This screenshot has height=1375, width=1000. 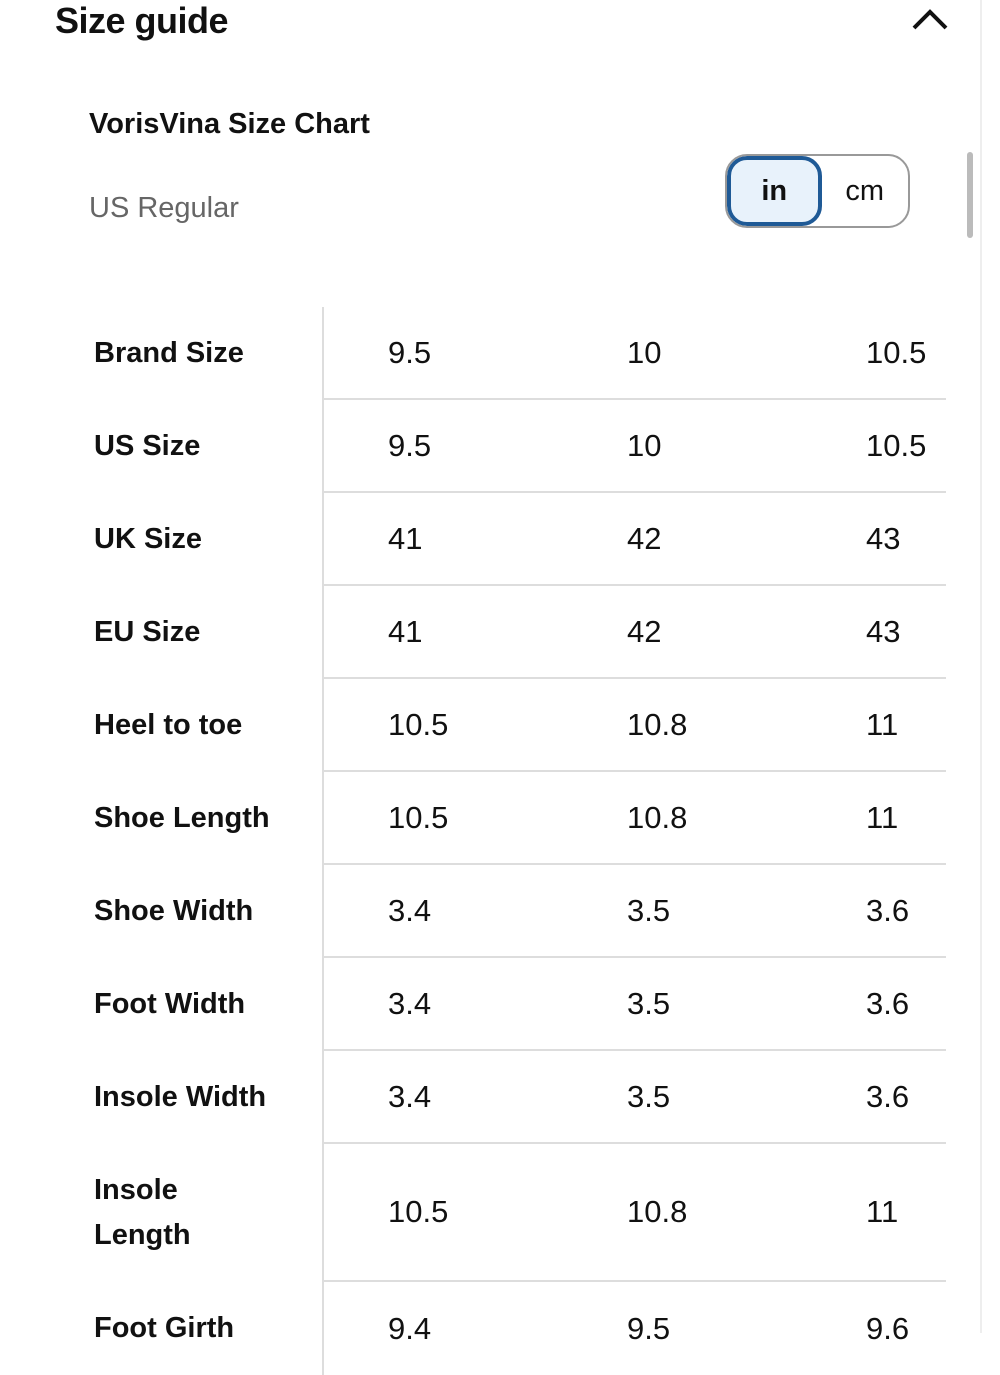 What do you see at coordinates (169, 353) in the screenshot?
I see `row-label: Brand Size` at bounding box center [169, 353].